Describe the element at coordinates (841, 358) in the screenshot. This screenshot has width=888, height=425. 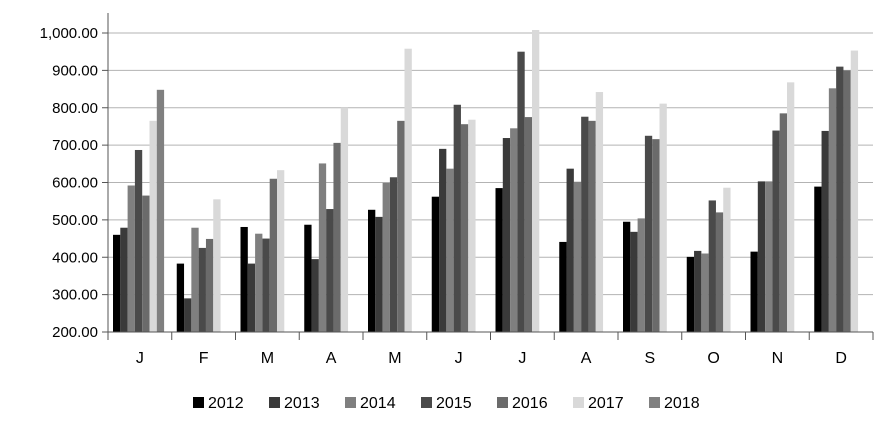
I see `x-tick-label: D` at that location.